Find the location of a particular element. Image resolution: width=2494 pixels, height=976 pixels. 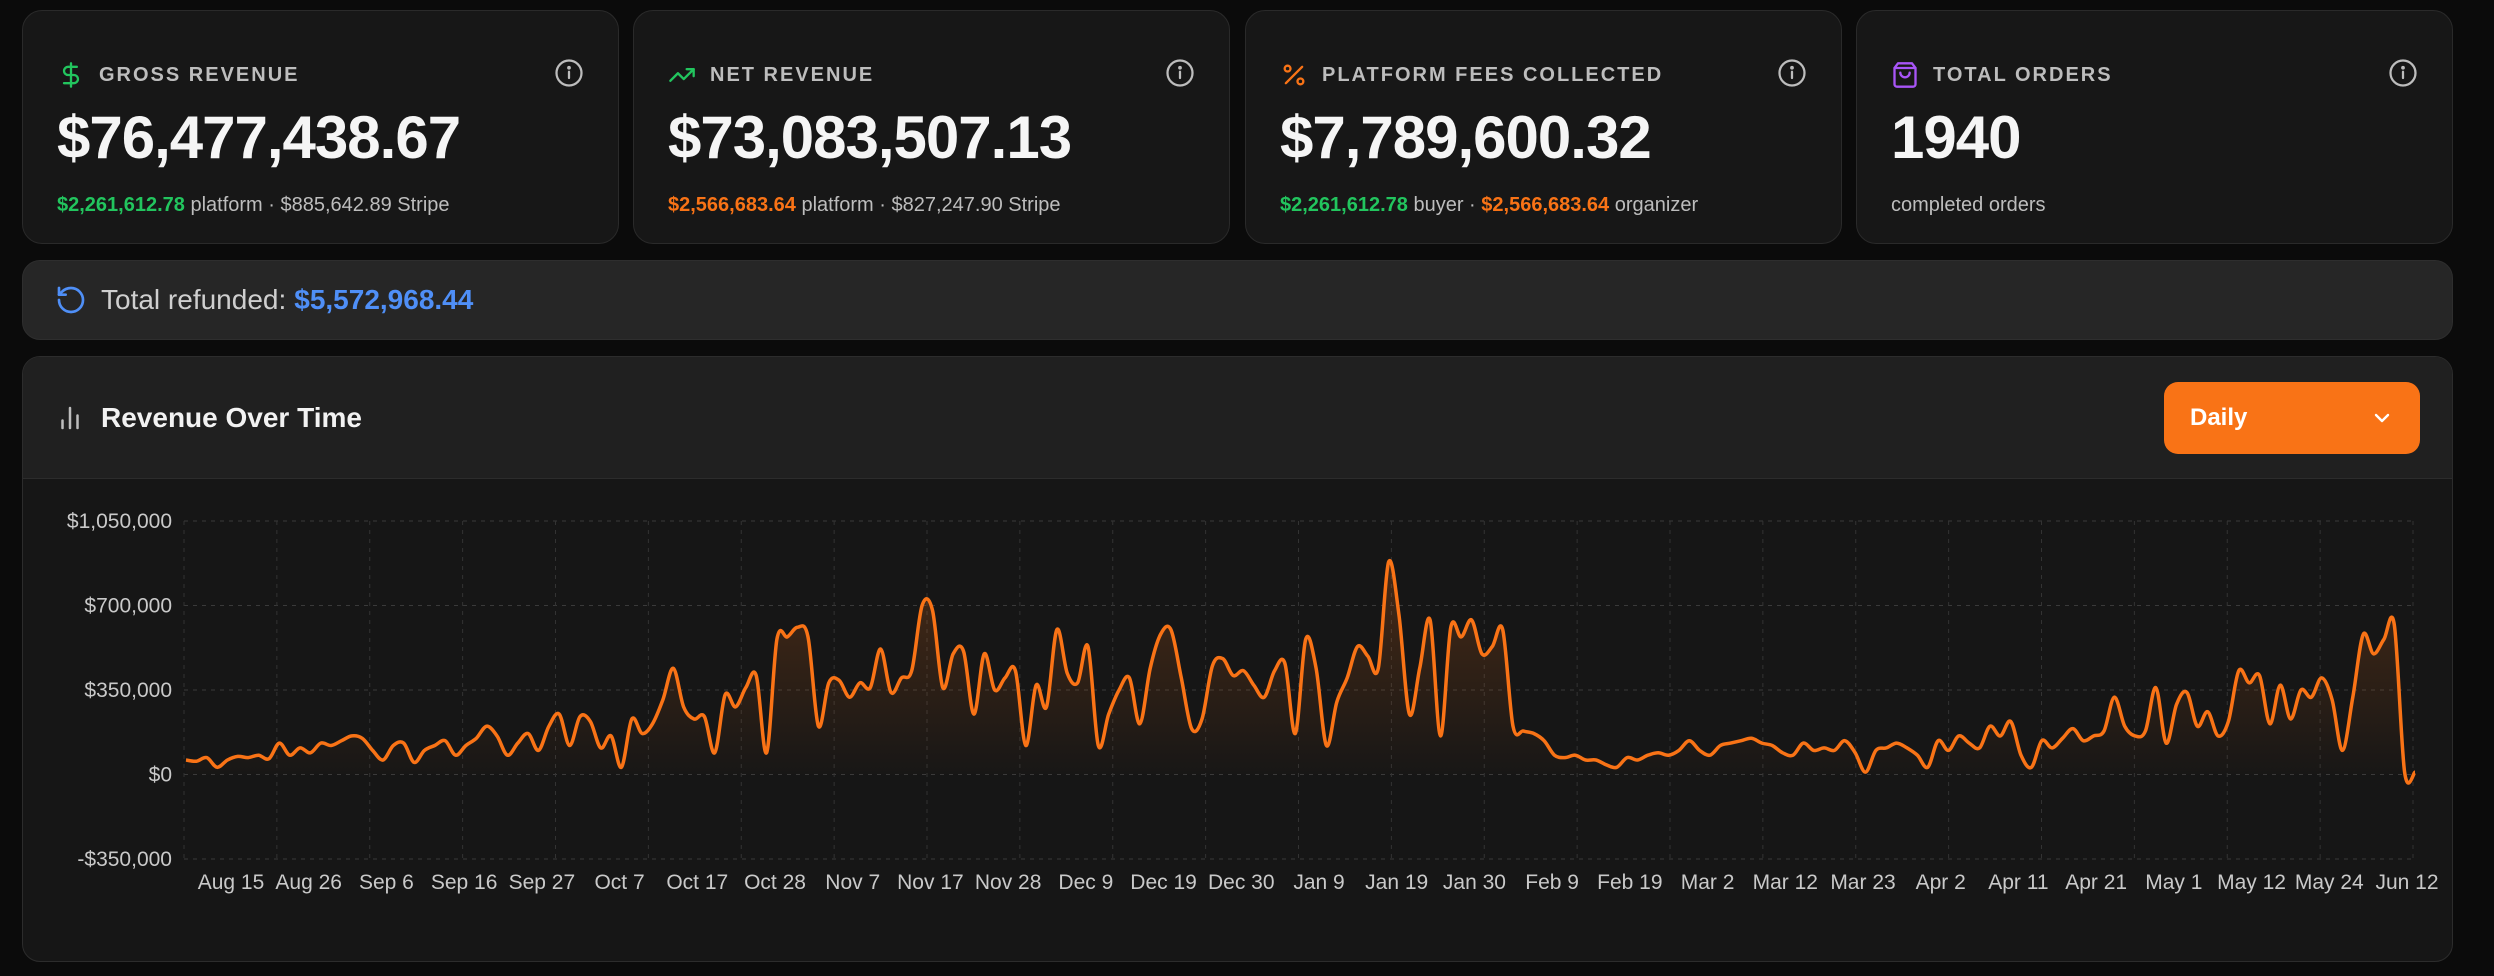

x-tick-label: Jun 12 is located at coordinates (2406, 882).